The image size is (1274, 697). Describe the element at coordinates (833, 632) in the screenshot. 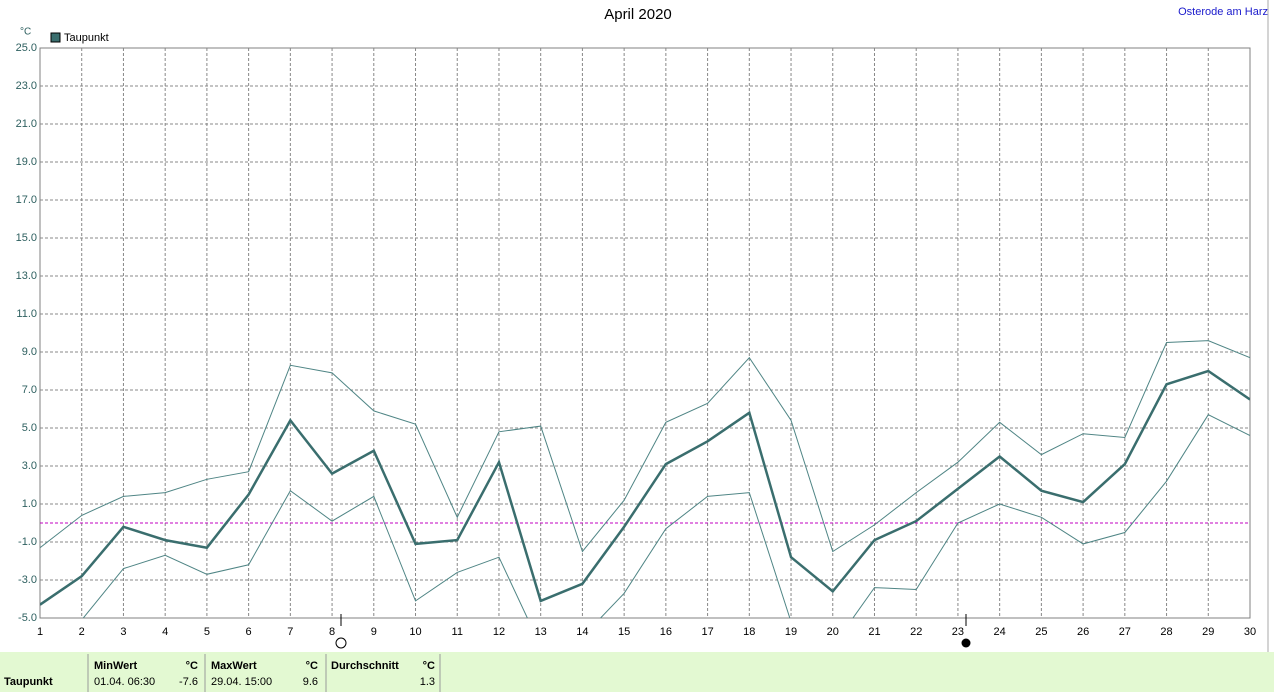

I see `x-tick-label: 20` at that location.